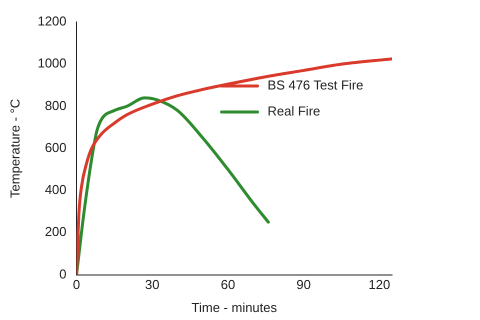  I want to click on legend-label: BS 476 Test Fire, so click(316, 85).